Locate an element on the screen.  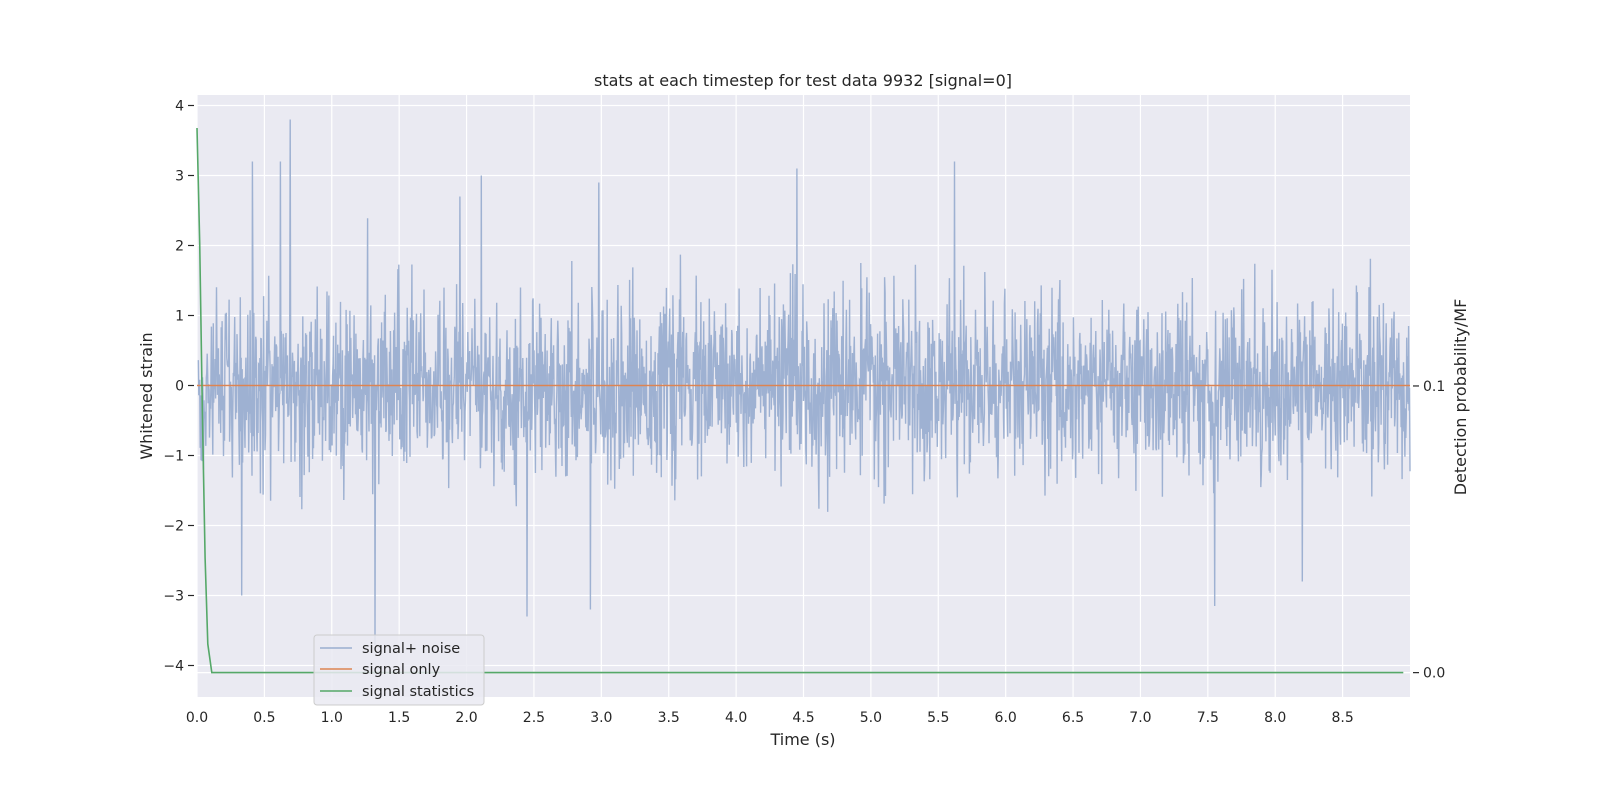
legend-label-signal-only: signal only is located at coordinates (401, 670).